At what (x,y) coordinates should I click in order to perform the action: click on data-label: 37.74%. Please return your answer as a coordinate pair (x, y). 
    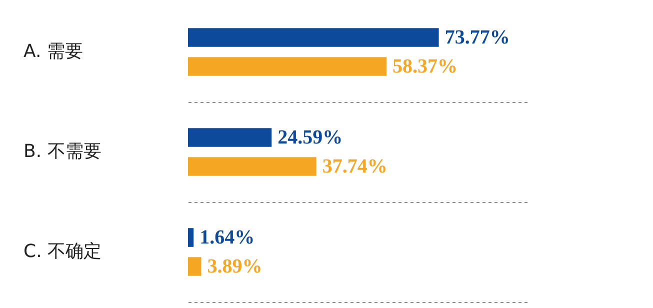
    Looking at the image, I should click on (355, 166).